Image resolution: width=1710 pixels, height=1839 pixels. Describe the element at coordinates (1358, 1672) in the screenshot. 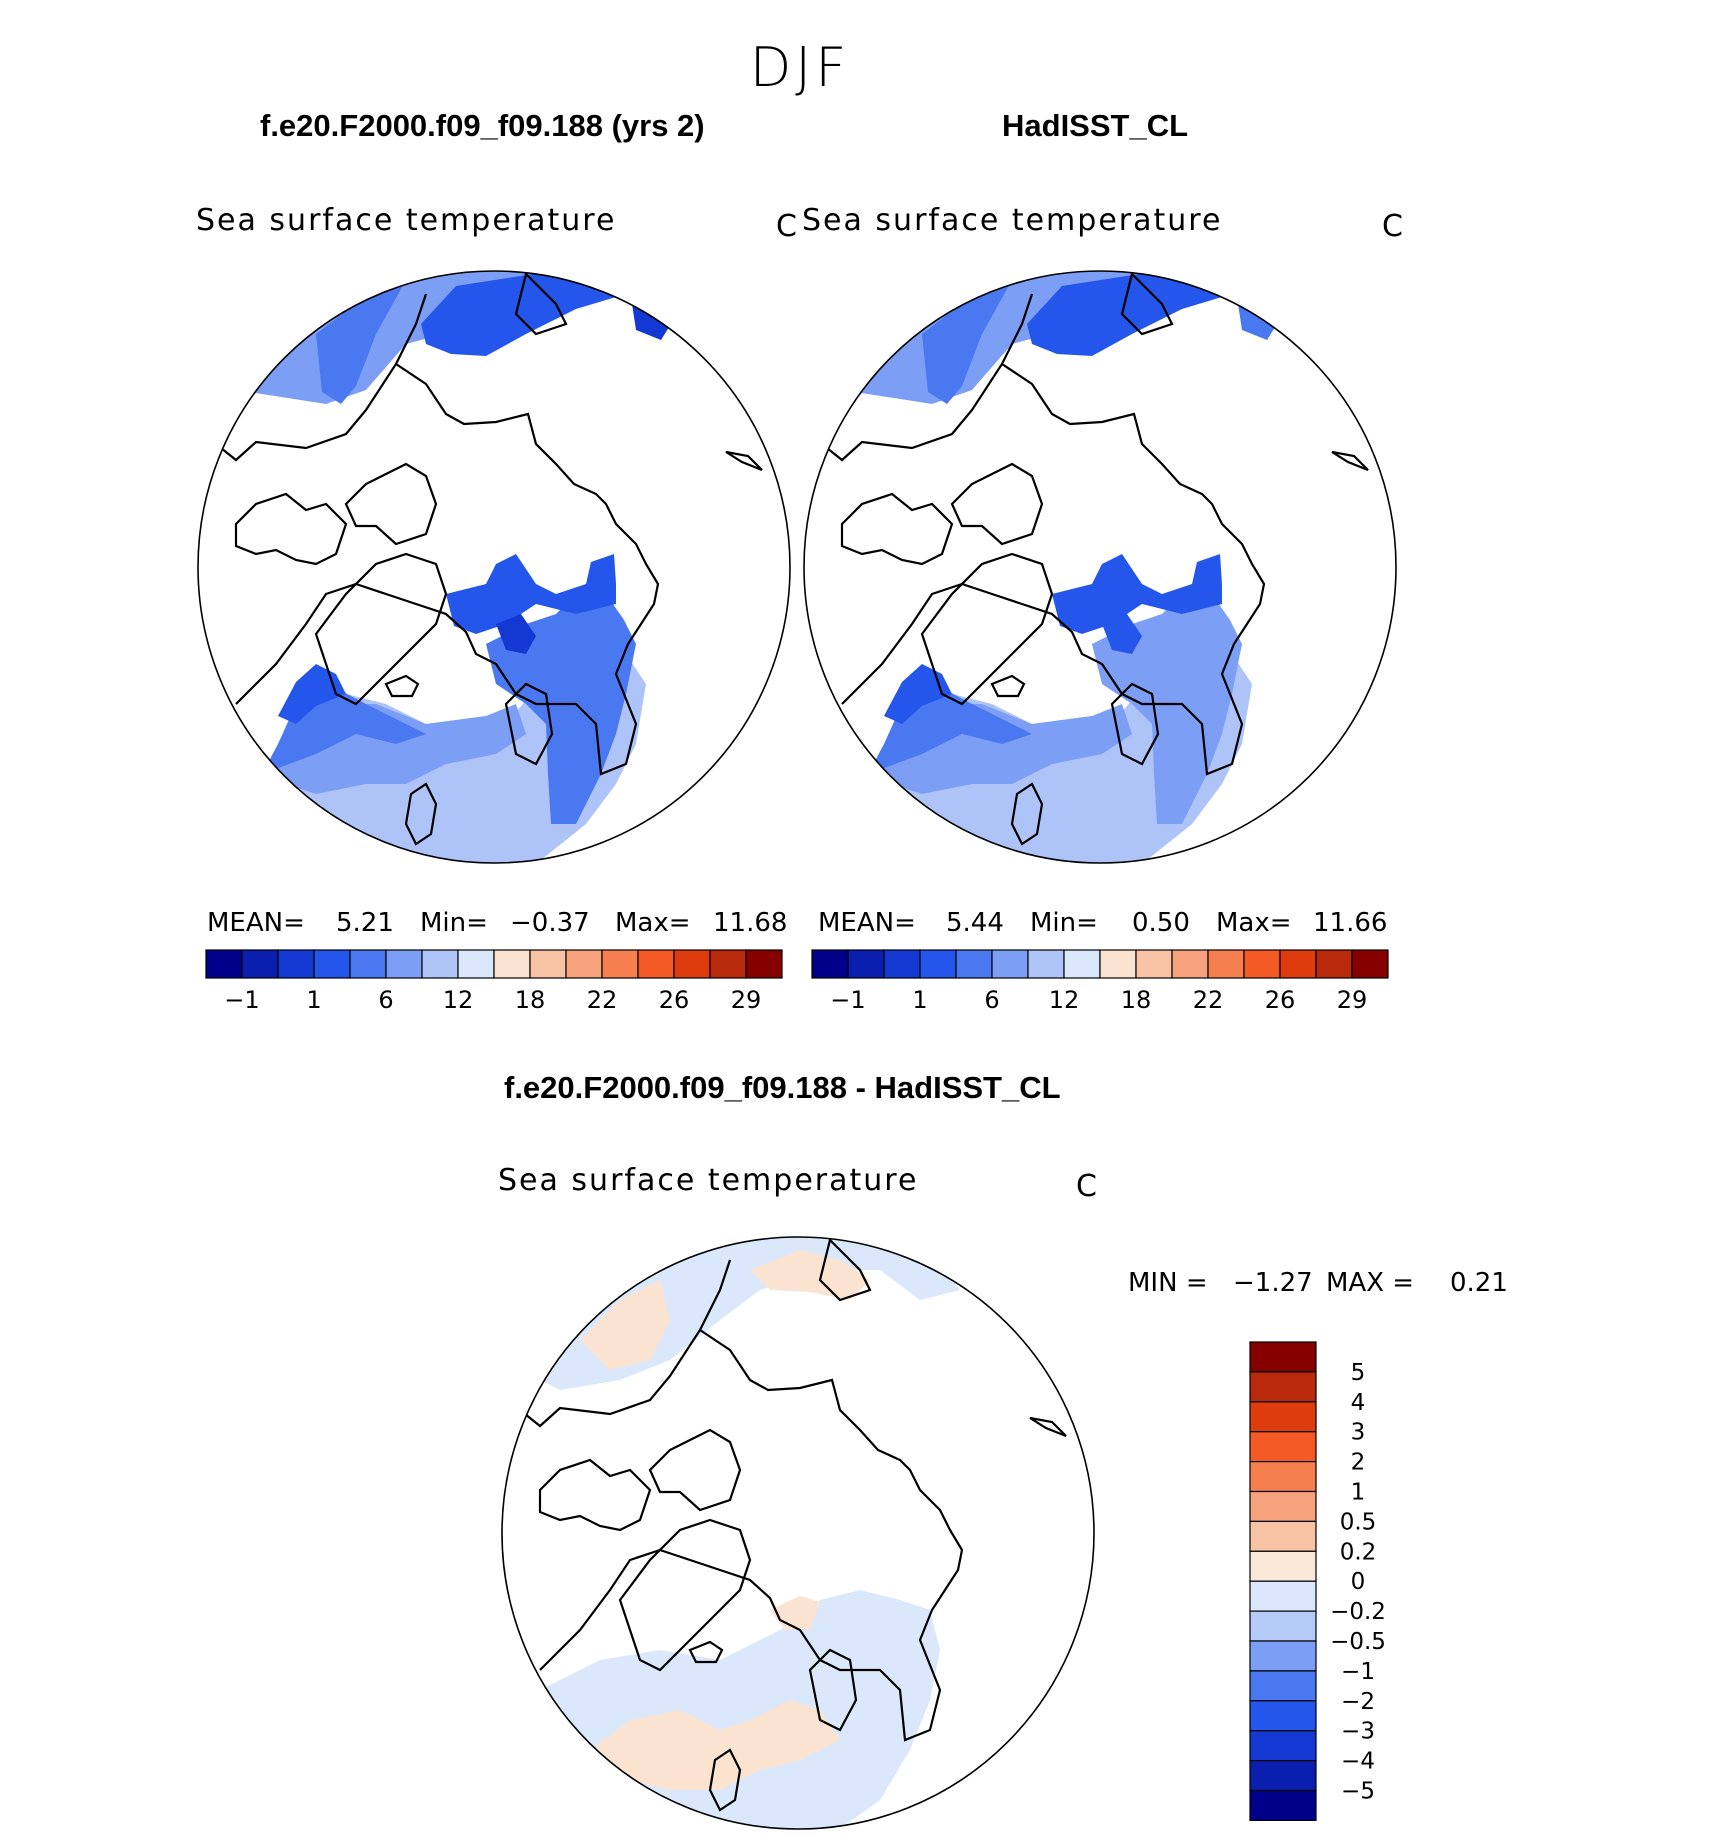

I see `diff-colorbar-tick-label: −1` at that location.